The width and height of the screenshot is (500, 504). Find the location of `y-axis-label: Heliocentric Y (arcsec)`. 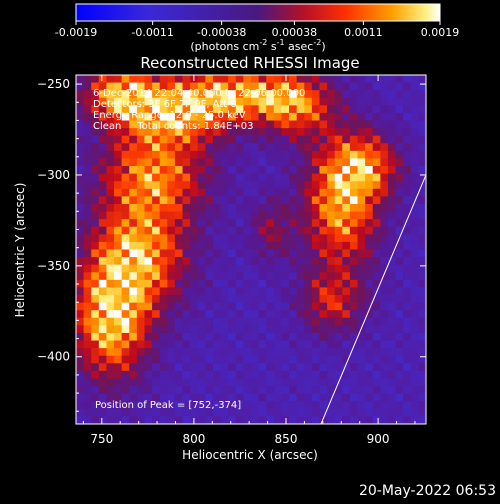

y-axis-label: Heliocentric Y (arcsec) is located at coordinates (20, 250).